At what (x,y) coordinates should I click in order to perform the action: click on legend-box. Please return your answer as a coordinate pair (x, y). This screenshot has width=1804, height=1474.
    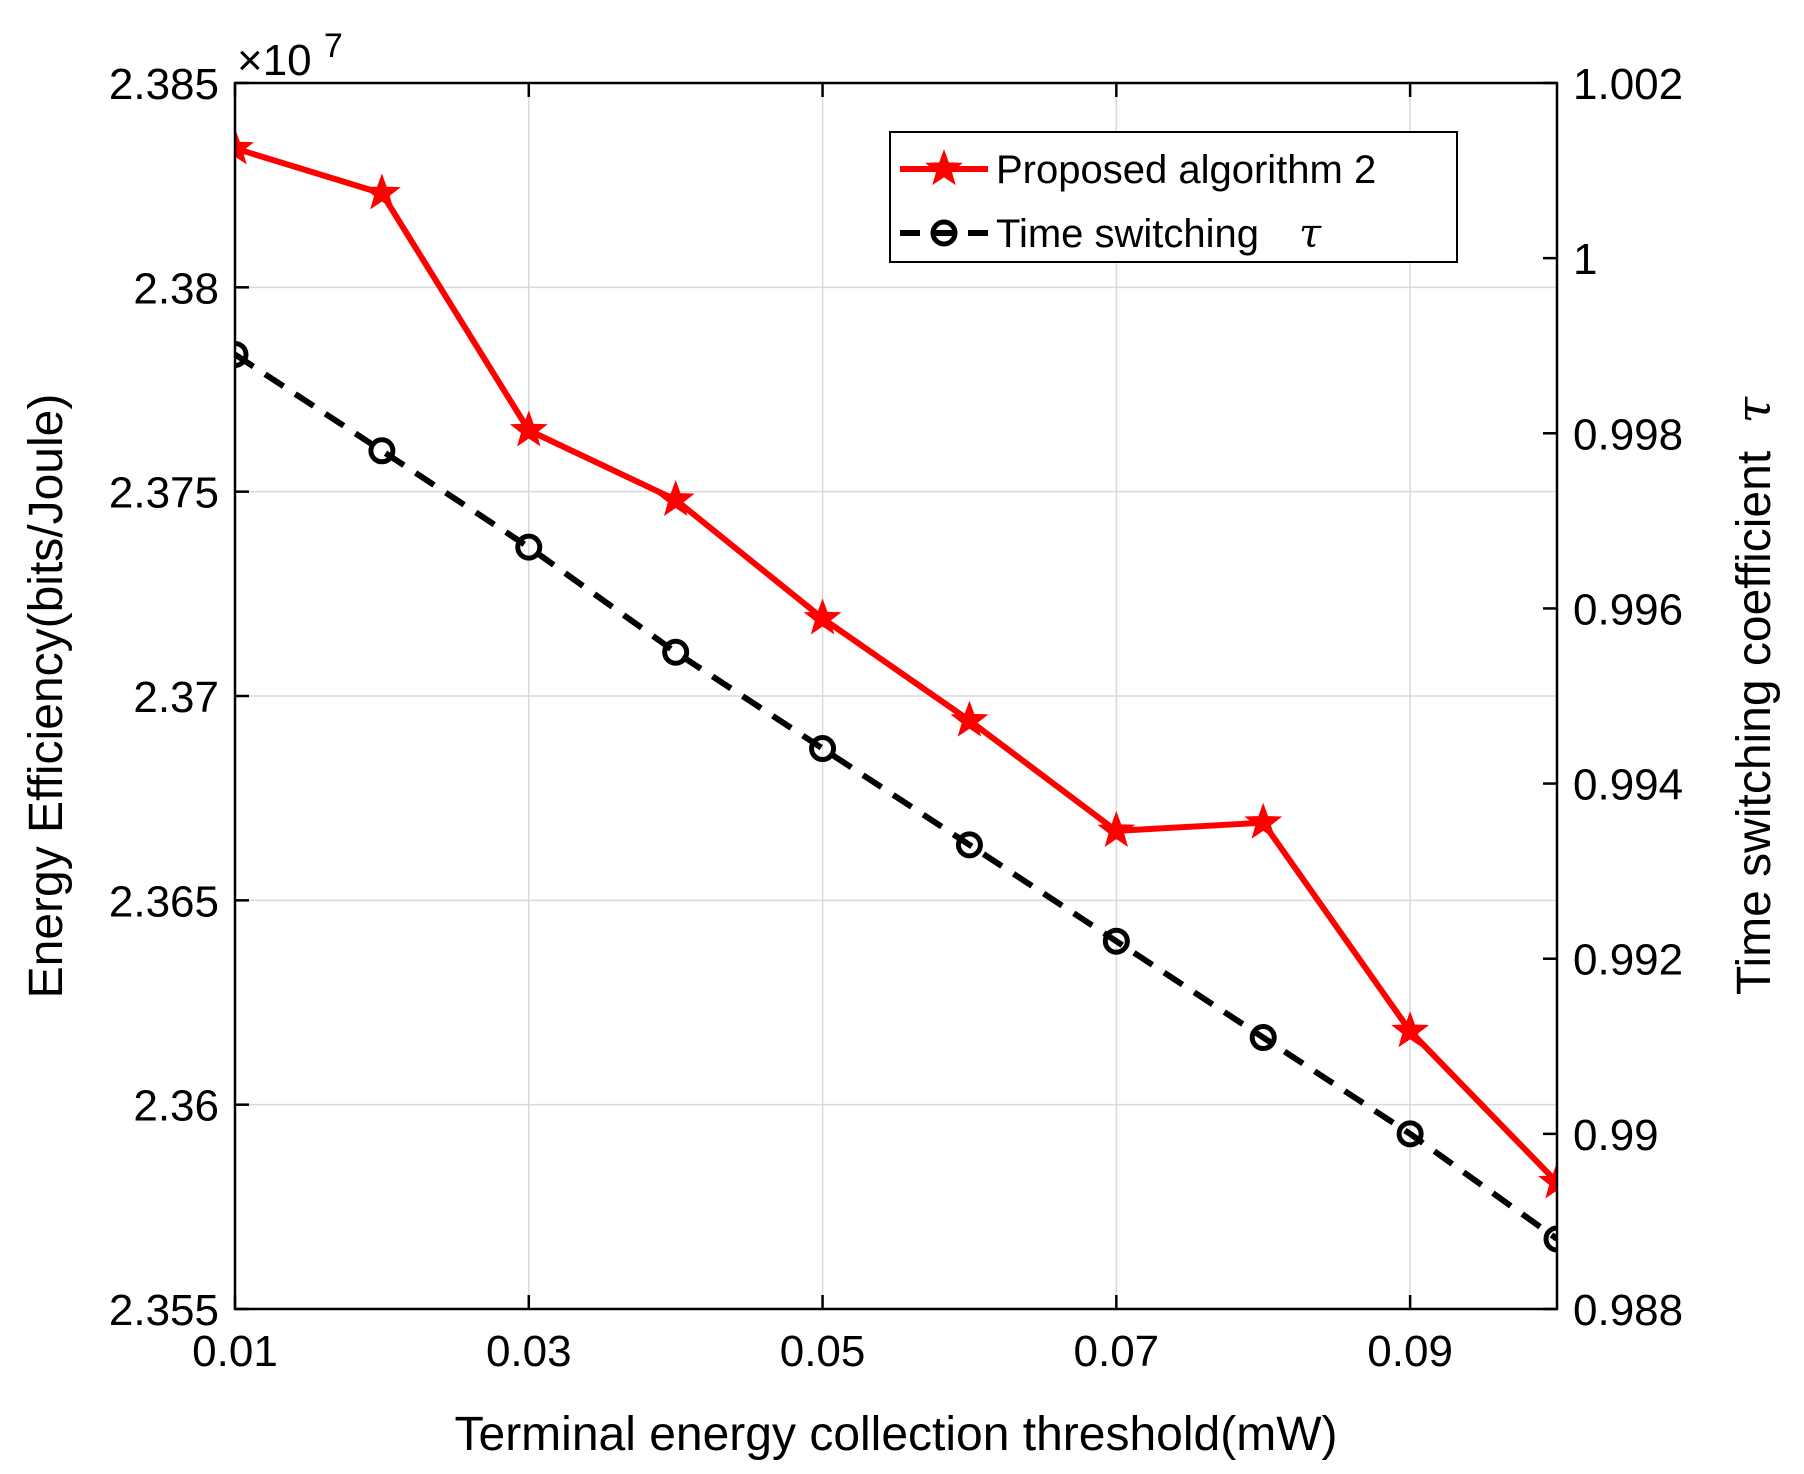
    Looking at the image, I should click on (1173, 197).